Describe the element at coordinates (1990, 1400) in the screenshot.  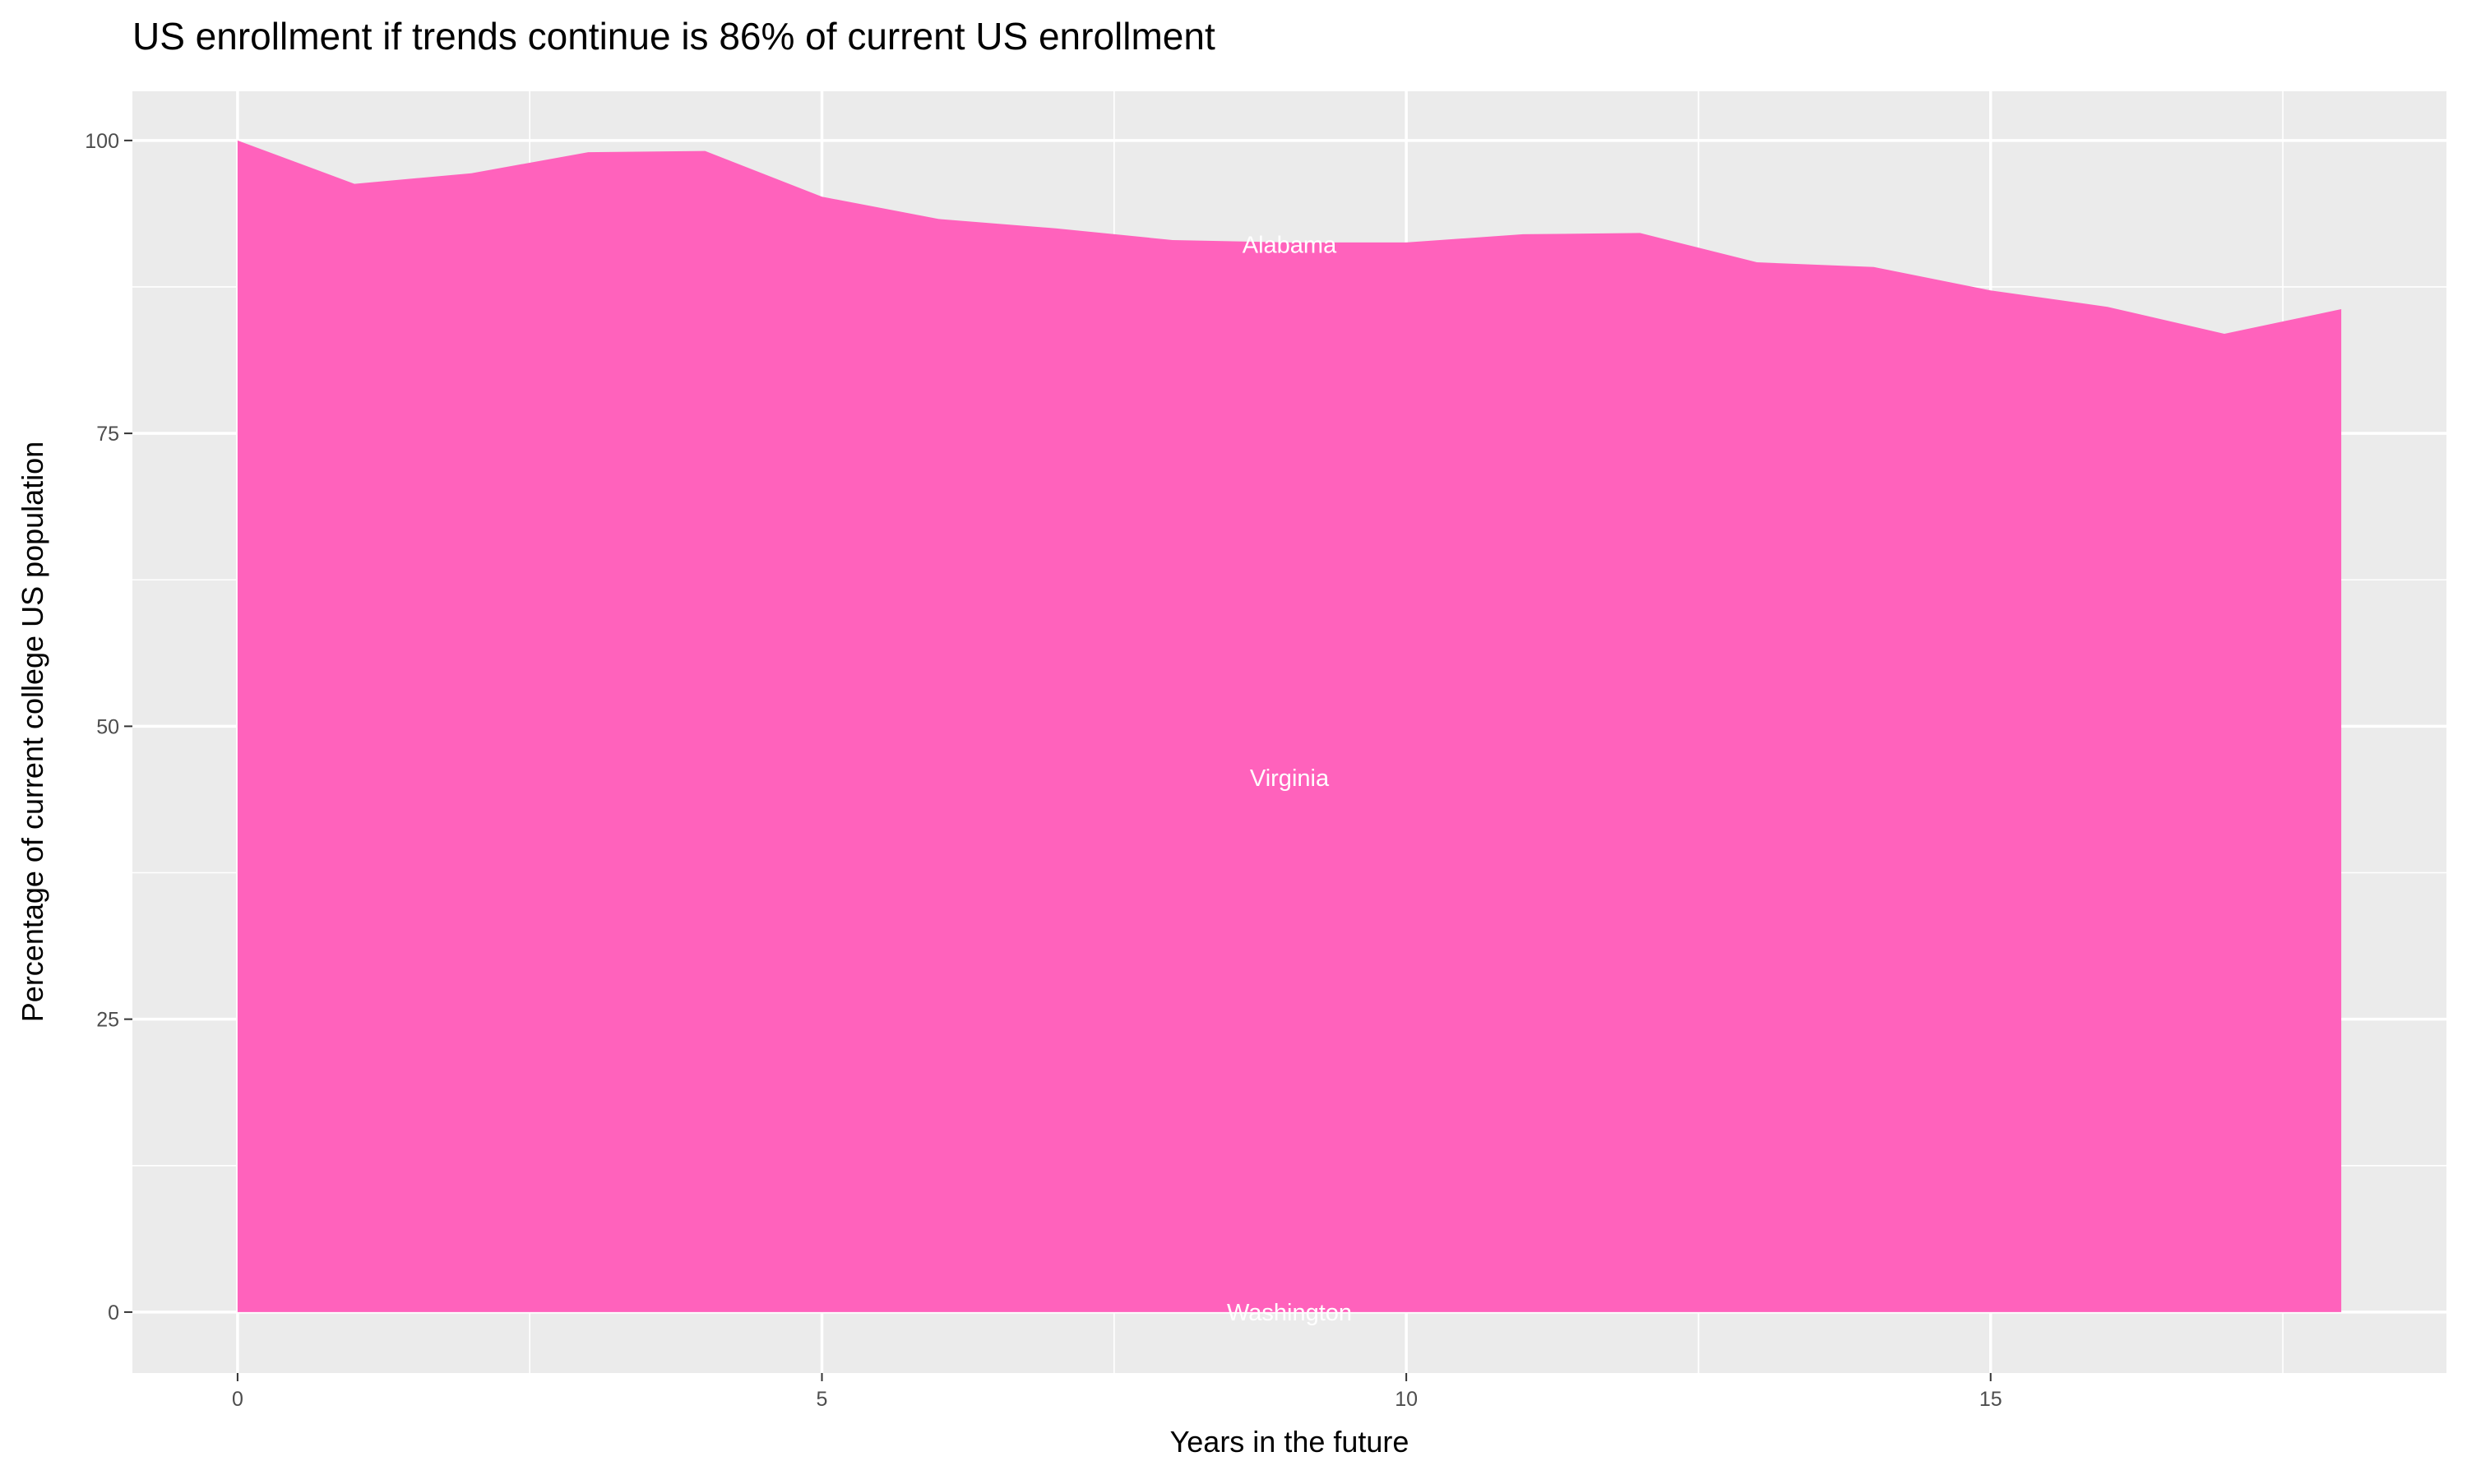
I see `x-tick-label: 15` at that location.